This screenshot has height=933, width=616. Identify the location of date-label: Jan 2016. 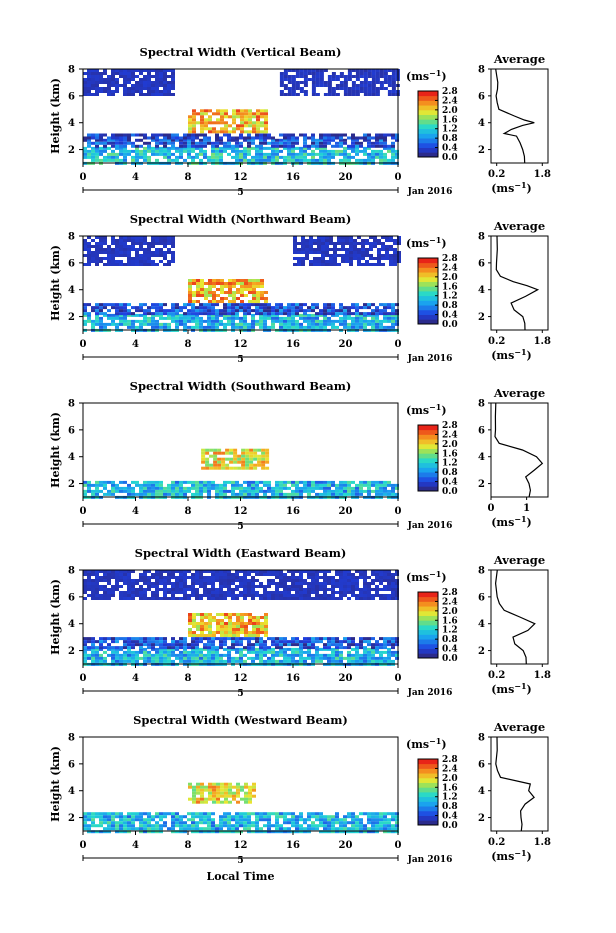
(430, 693).